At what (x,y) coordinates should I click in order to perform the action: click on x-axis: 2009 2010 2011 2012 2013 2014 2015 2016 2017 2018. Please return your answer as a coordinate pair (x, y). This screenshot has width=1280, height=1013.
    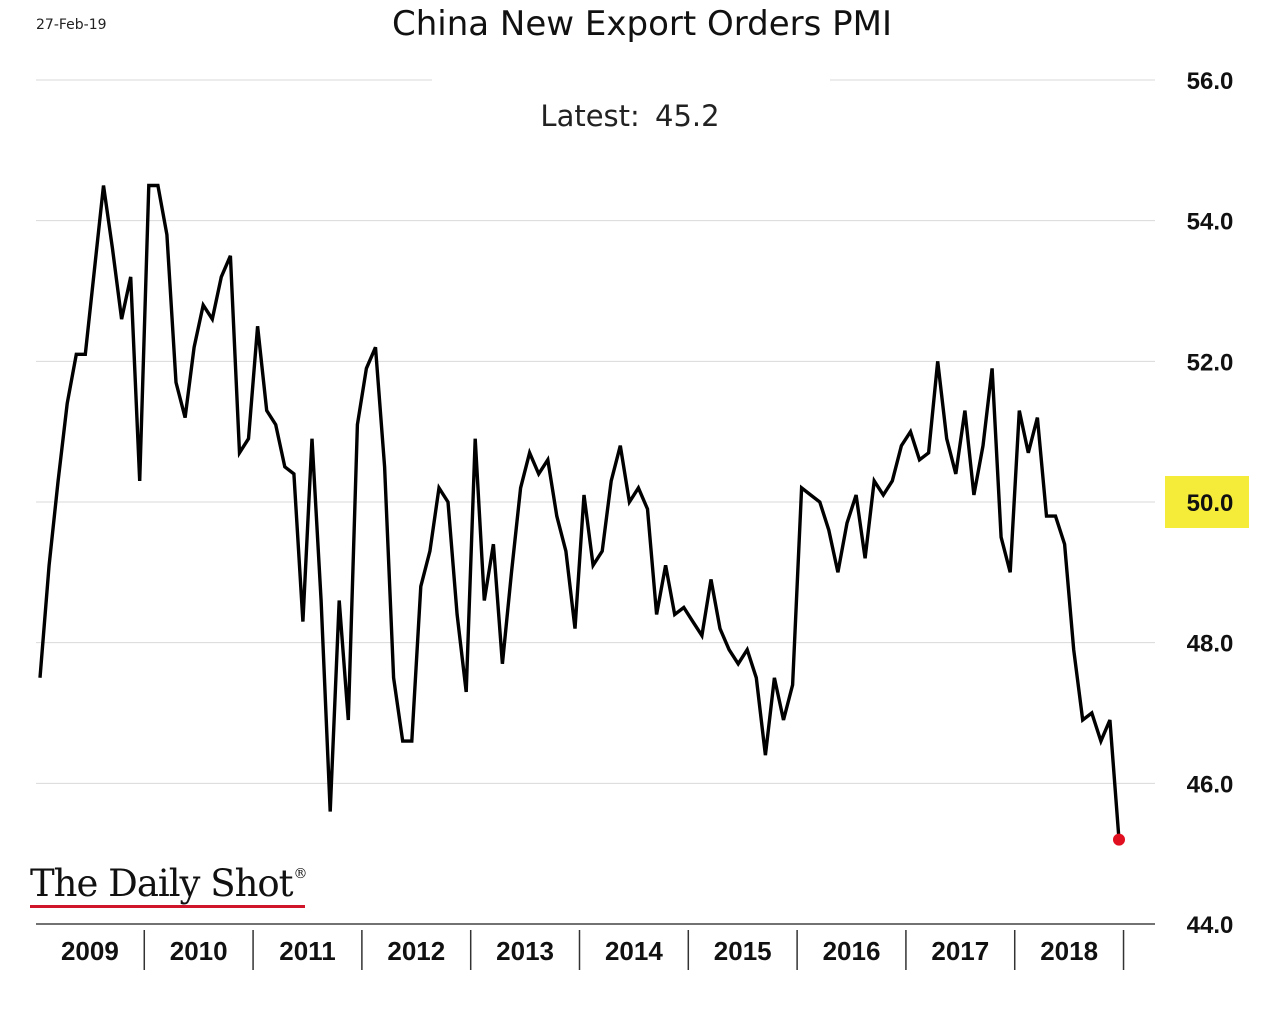
    Looking at the image, I should click on (593, 950).